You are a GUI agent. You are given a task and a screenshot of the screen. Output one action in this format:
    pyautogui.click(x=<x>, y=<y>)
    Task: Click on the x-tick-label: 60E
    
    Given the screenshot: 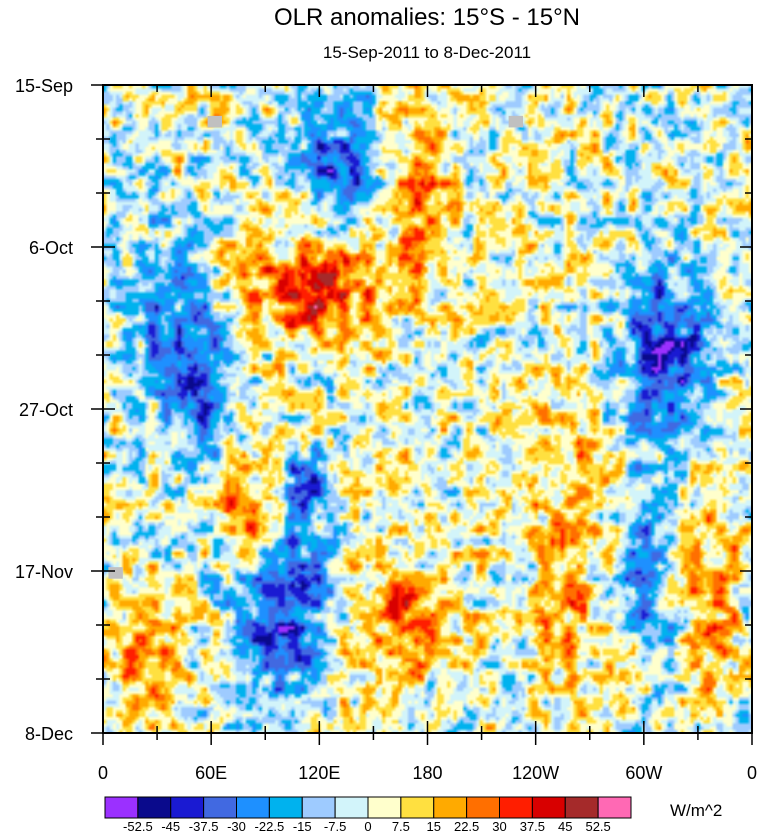 What is the action you would take?
    pyautogui.click(x=211, y=773)
    